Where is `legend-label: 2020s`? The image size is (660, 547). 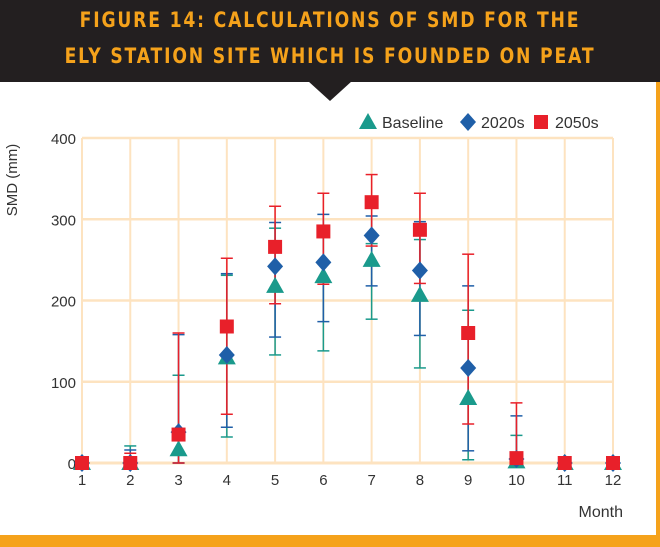
legend-label: 2020s is located at coordinates (503, 123).